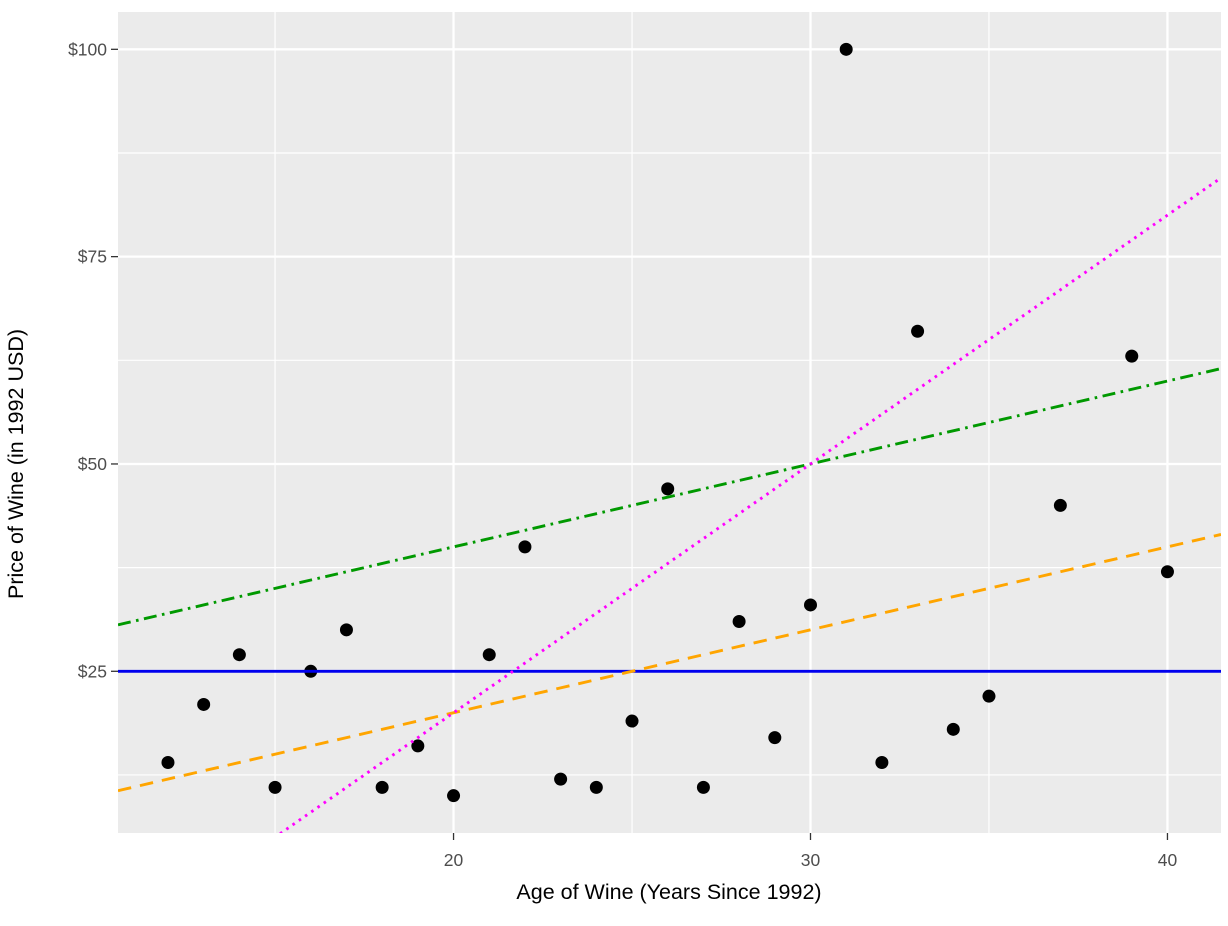 The image size is (1228, 926). I want to click on x-tick-label: 30, so click(811, 860).